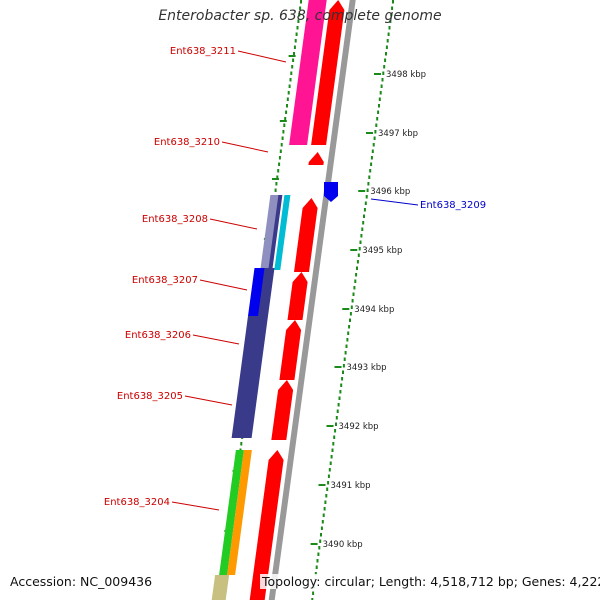  Describe the element at coordinates (175, 219) in the screenshot. I see `gene-label: Ent638_3208` at that location.